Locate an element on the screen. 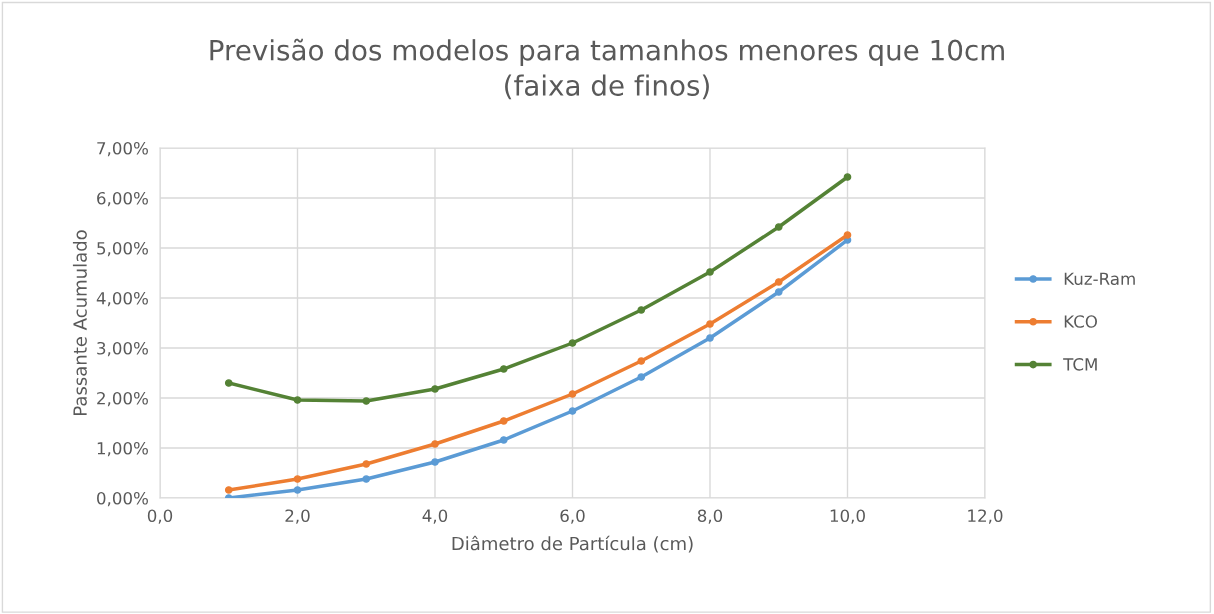  y-tick-label: 6,00% is located at coordinates (122, 199).